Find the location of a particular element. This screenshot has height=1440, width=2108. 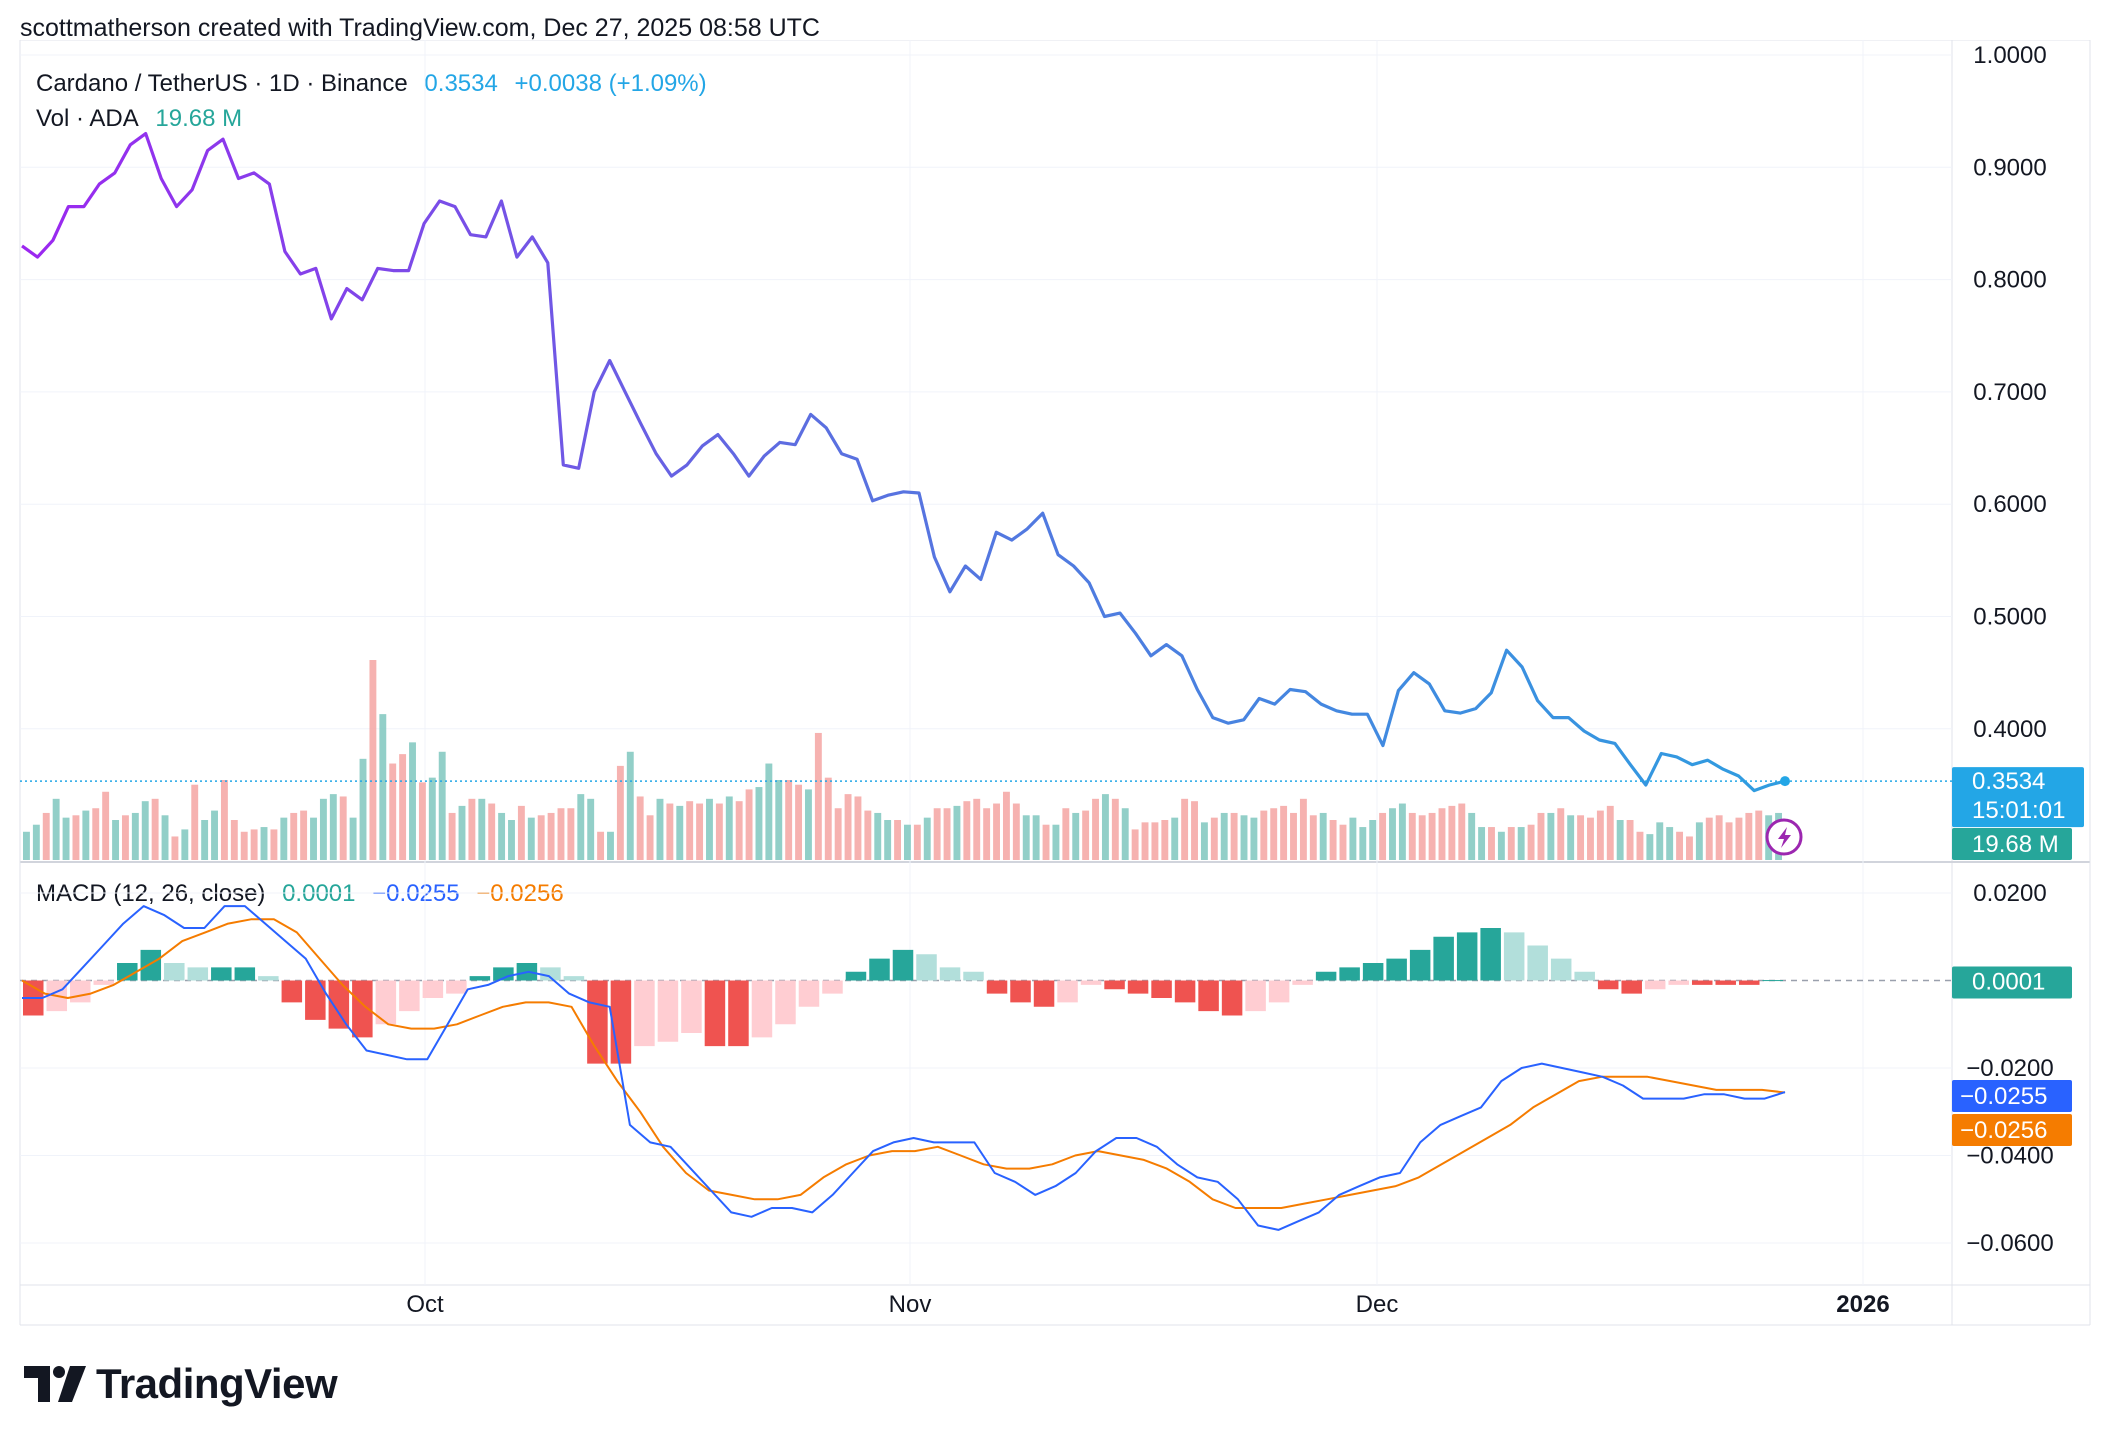

tradingview-wordmark: TradingView is located at coordinates (217, 1383).